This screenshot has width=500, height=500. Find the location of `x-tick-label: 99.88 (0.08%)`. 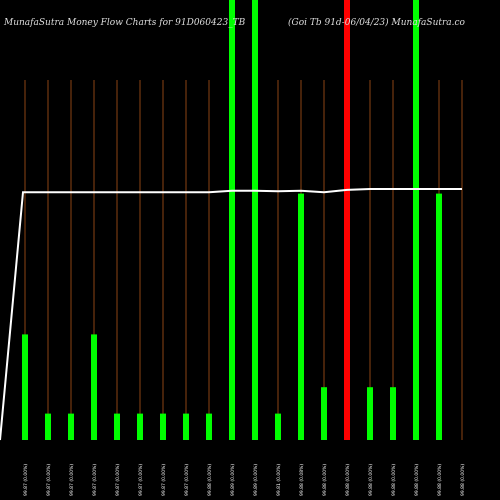

x-tick-label: 99.88 (0.08%) is located at coordinates (302, 480).